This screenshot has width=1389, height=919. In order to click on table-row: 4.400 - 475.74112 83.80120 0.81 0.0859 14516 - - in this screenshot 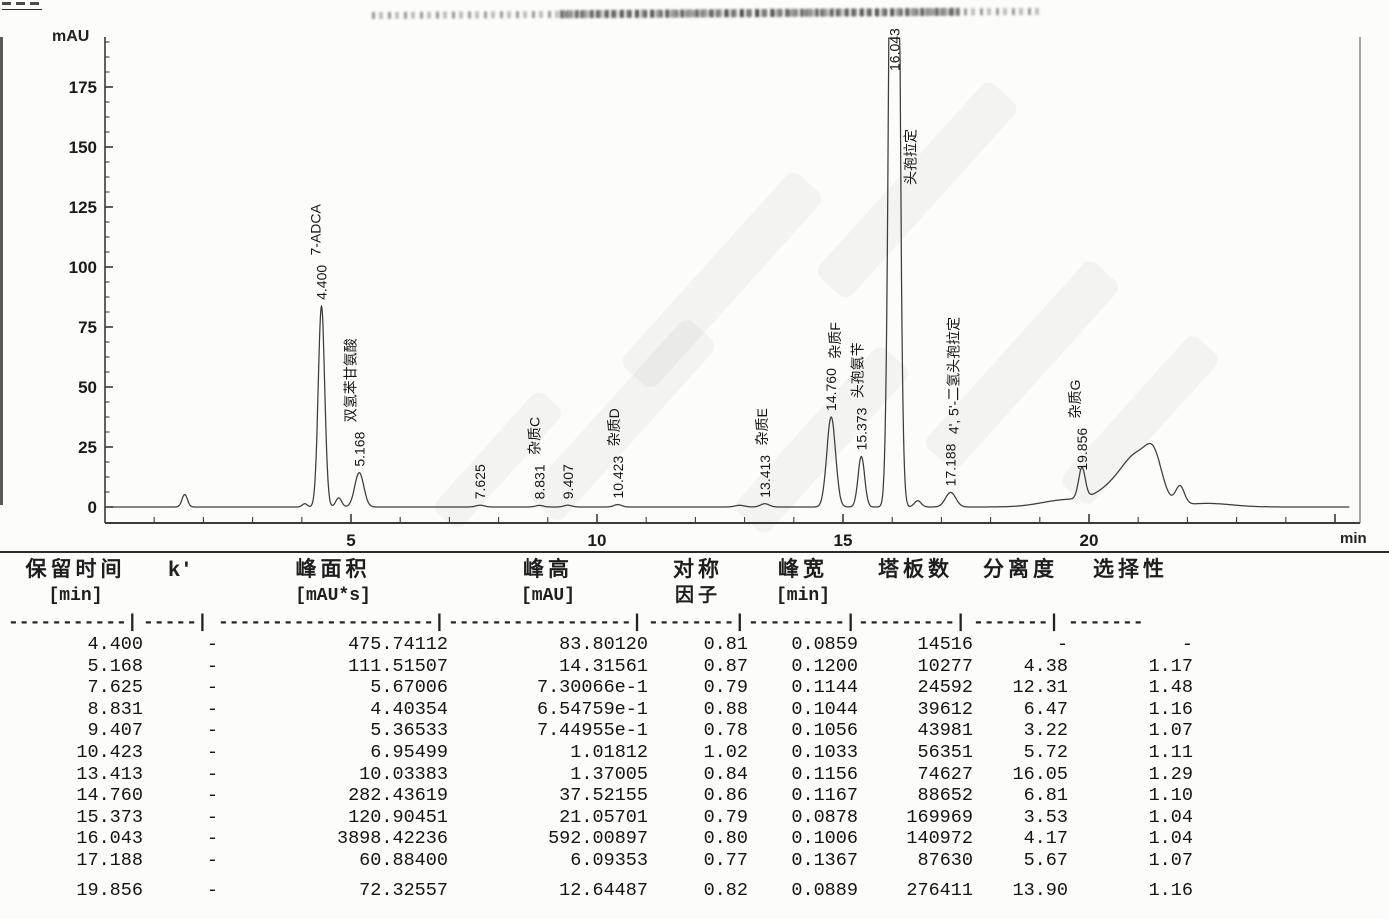, I will do `click(618, 645)`.